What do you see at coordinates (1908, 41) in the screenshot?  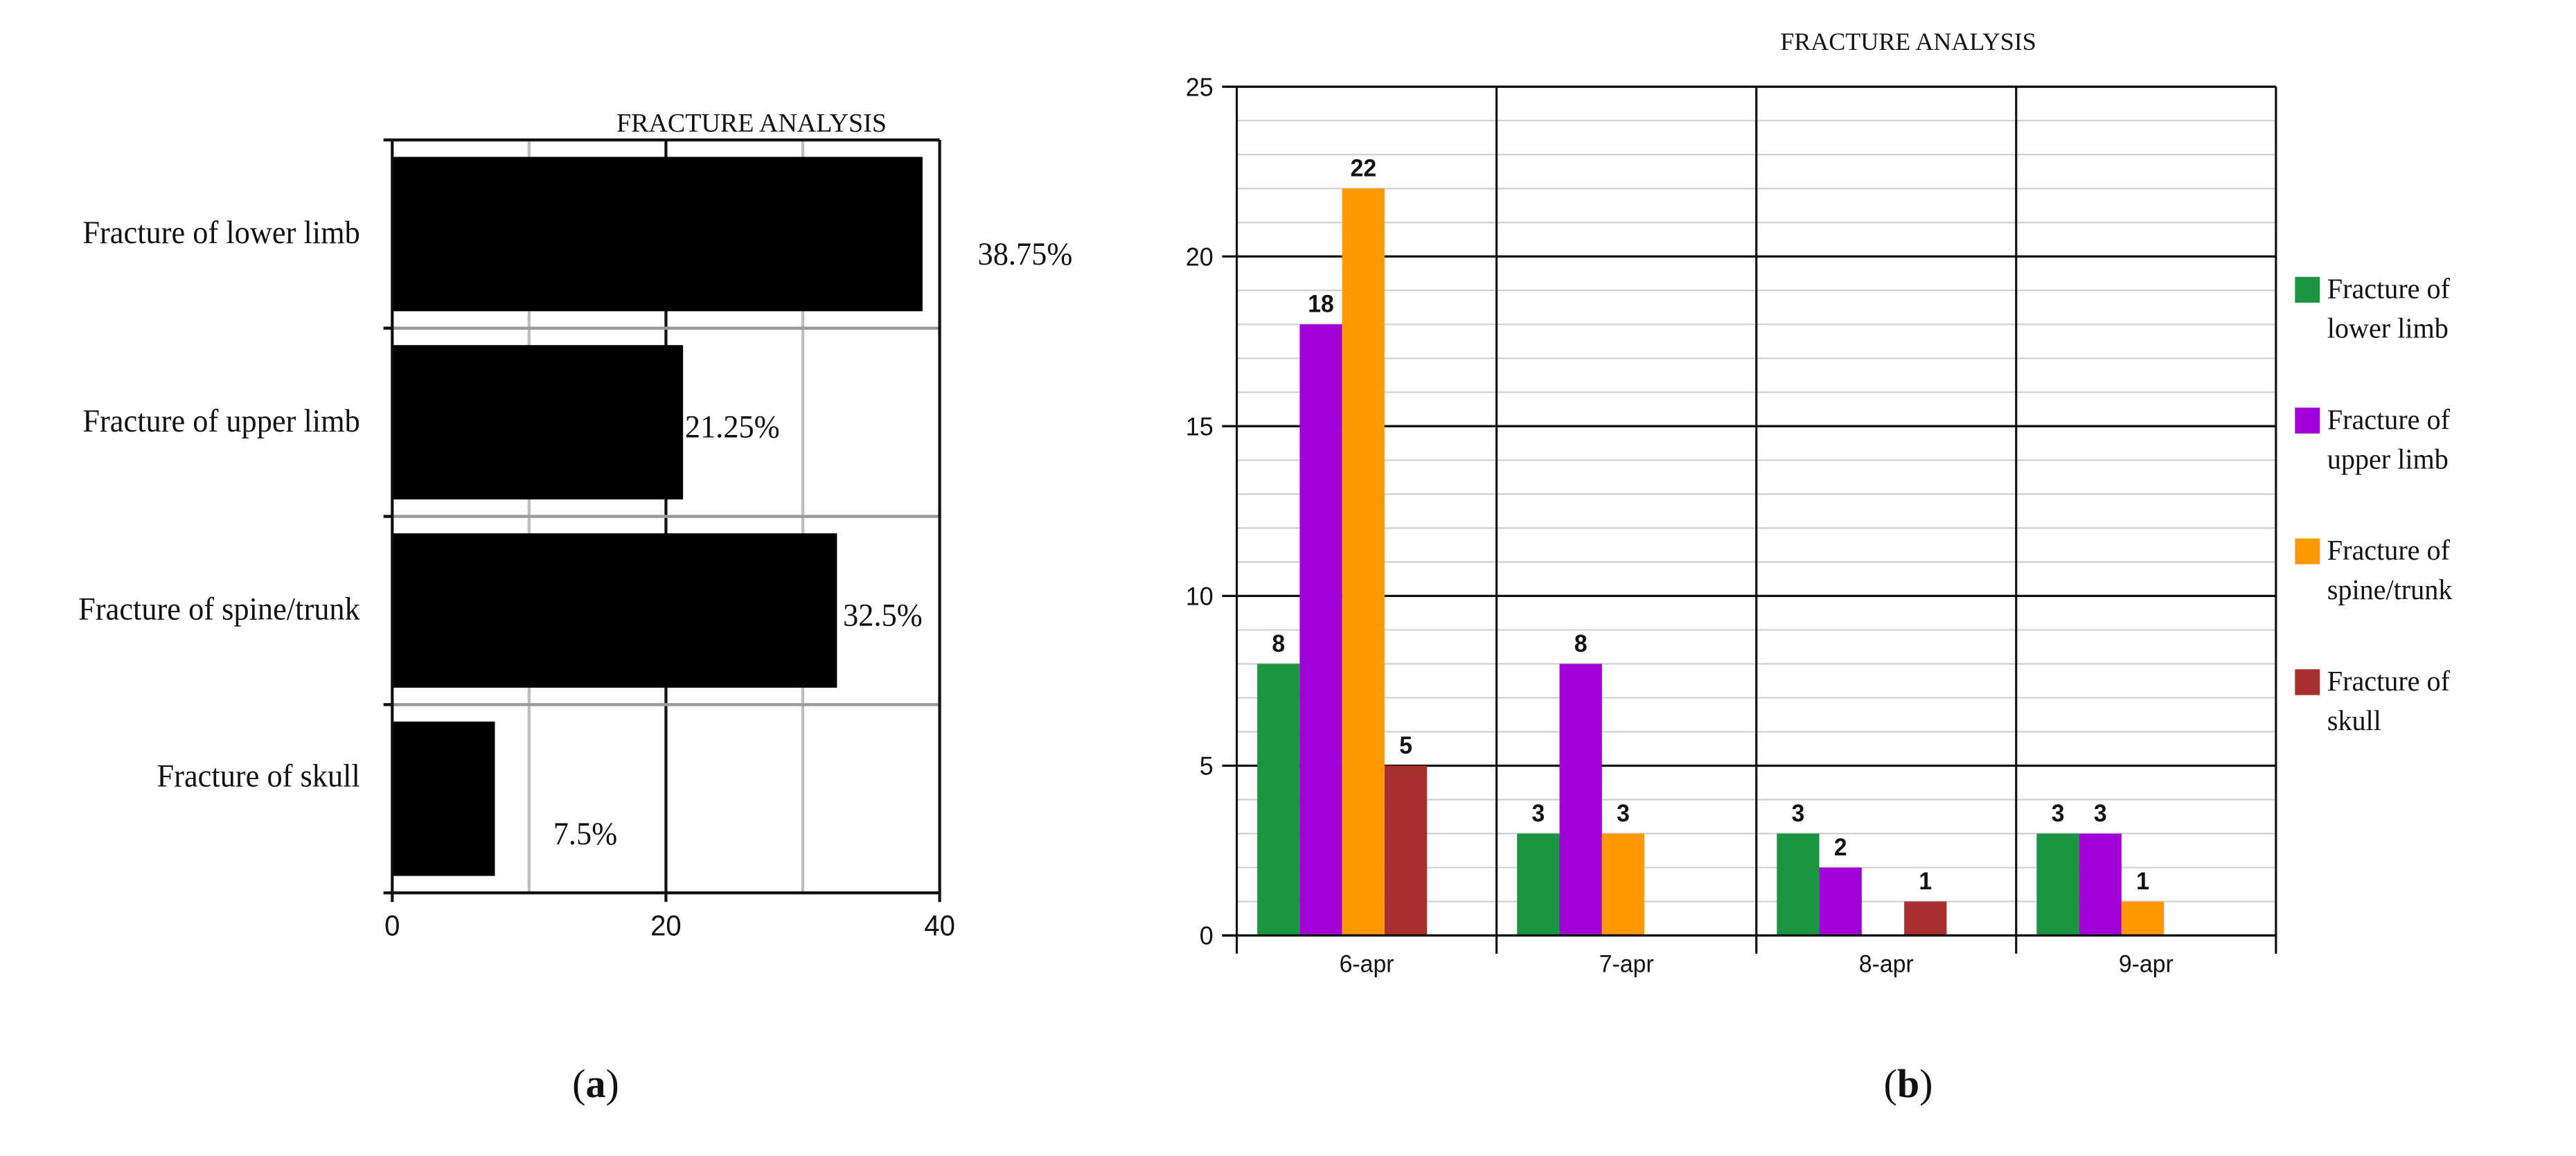 I see `chart-b-title: FRACTURE ANALYSIS` at bounding box center [1908, 41].